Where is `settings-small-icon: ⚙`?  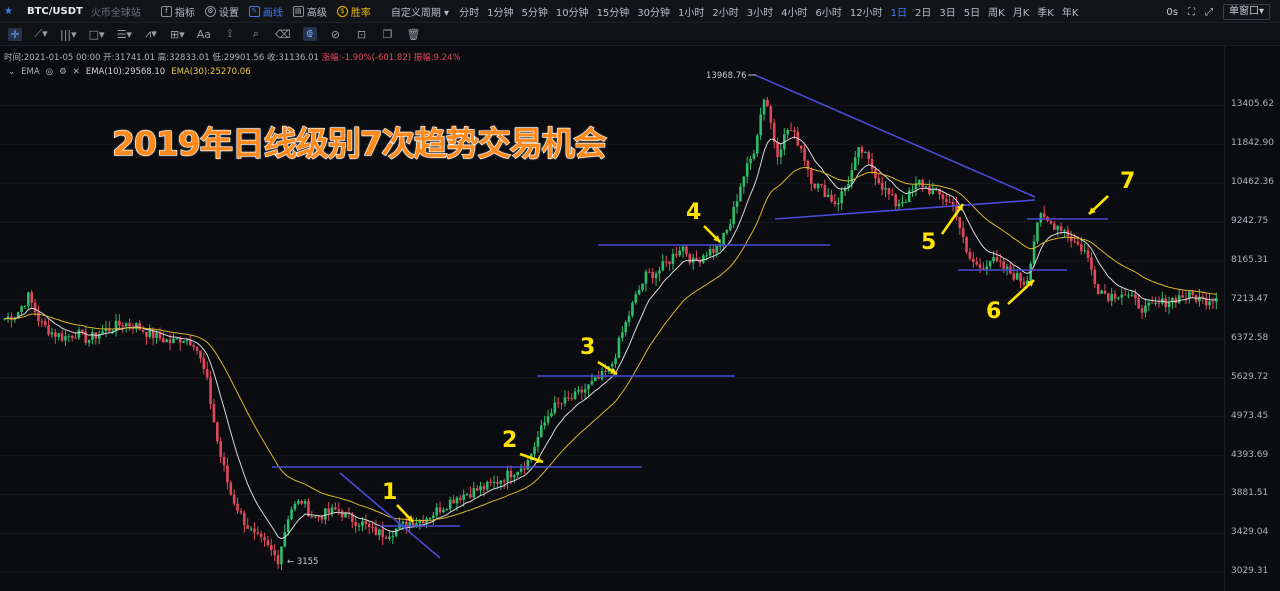 settings-small-icon: ⚙ is located at coordinates (63, 72).